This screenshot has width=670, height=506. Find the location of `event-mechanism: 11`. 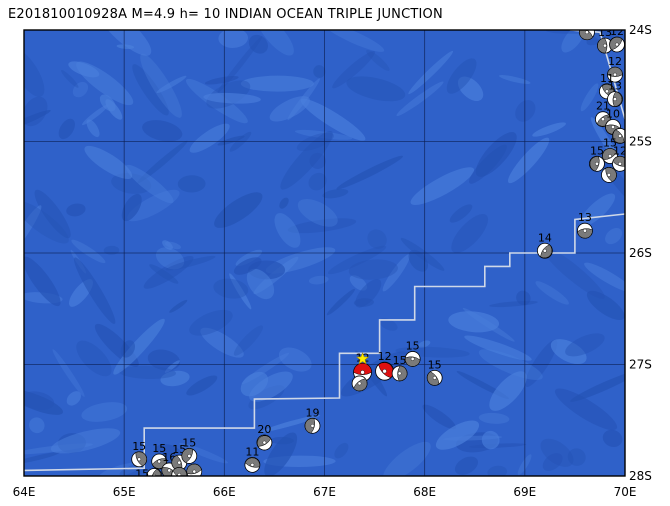

event-mechanism: 11 is located at coordinates (252, 459).